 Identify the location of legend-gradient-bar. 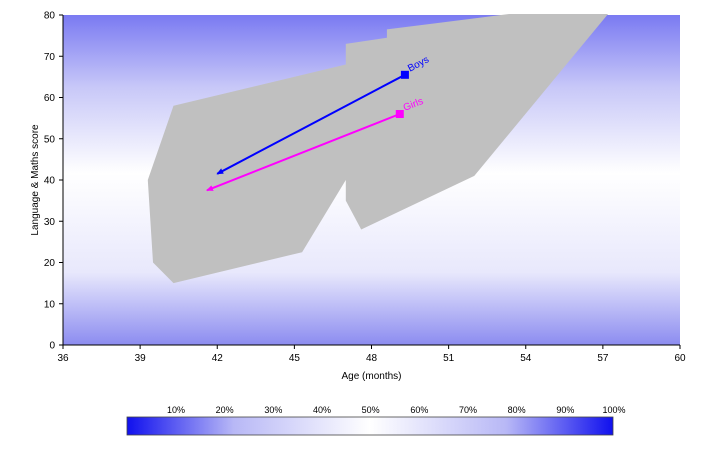
(370, 426).